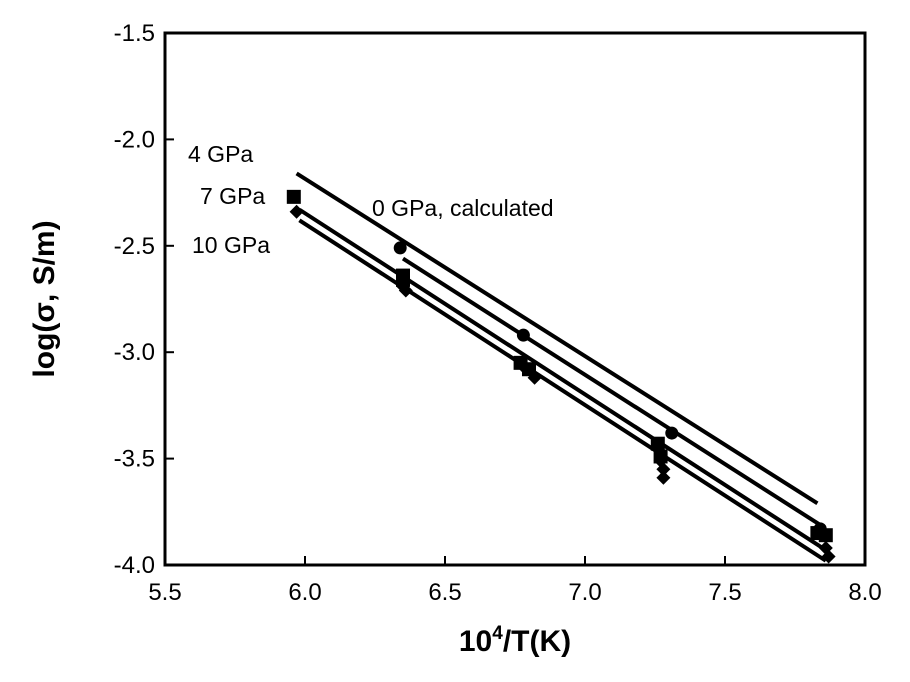 This screenshot has height=682, width=910. I want to click on y-tick-label: -2.0, so click(134, 139).